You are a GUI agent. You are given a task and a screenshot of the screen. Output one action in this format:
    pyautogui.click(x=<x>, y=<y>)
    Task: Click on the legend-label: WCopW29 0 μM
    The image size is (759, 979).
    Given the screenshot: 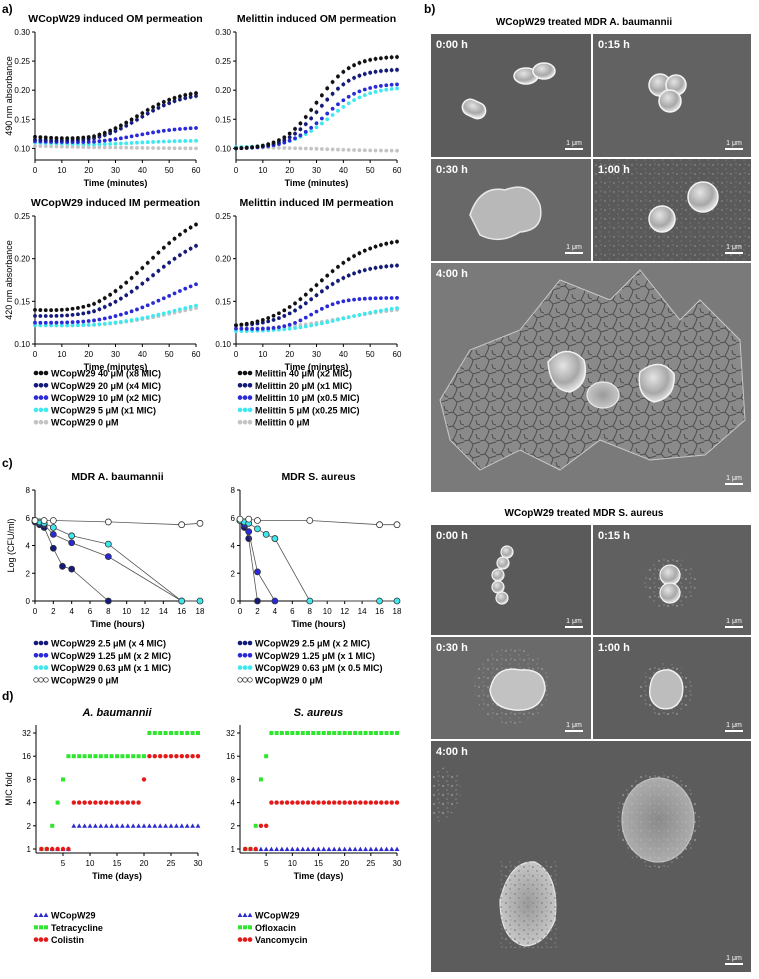 What is the action you would take?
    pyautogui.click(x=289, y=680)
    